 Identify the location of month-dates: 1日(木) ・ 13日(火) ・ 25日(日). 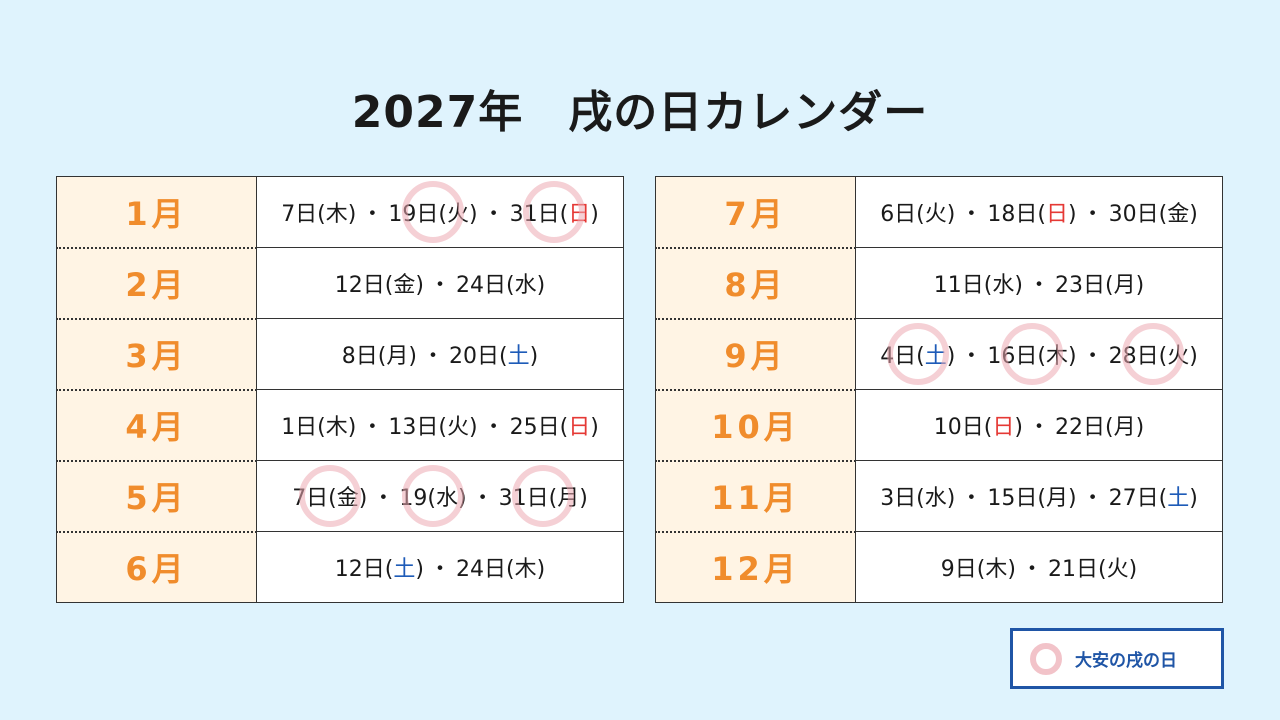
(440, 425).